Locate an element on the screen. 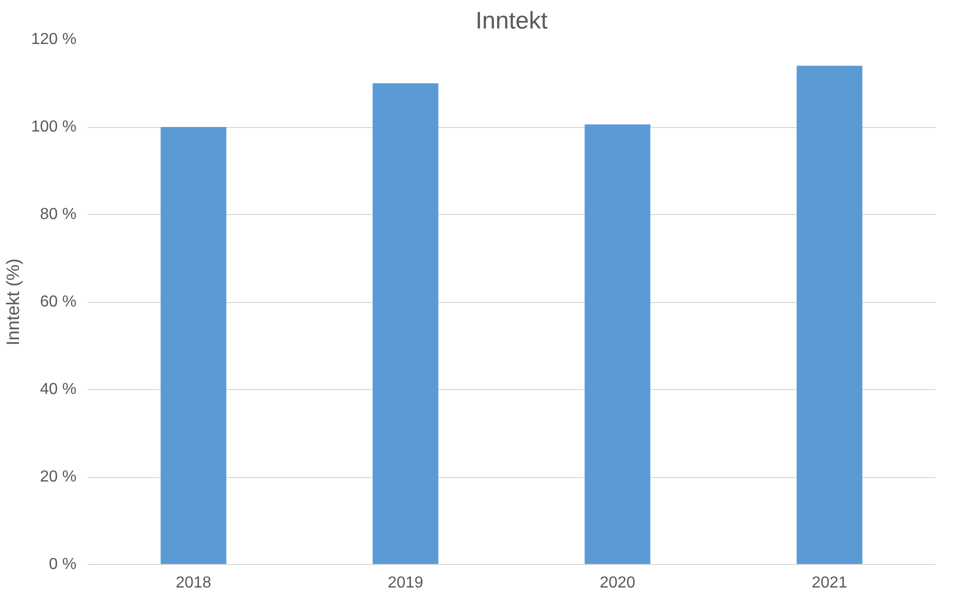 This screenshot has width=957, height=601. y-tick-label: 120 % is located at coordinates (54, 39).